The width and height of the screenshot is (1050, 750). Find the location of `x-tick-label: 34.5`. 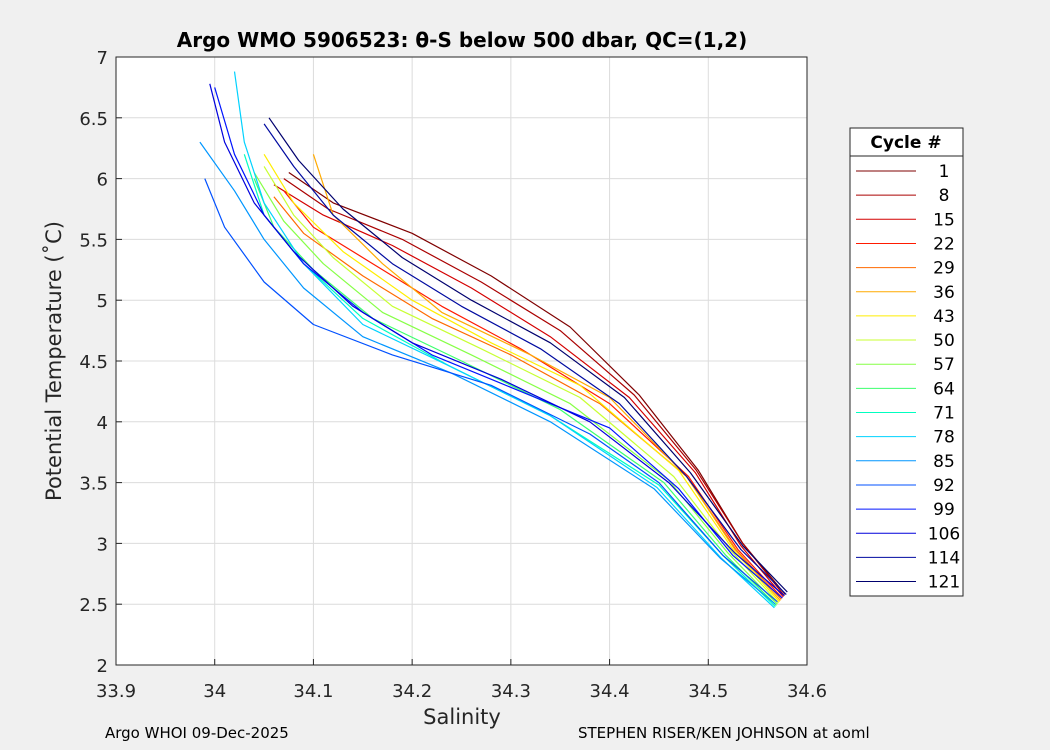

x-tick-label: 34.5 is located at coordinates (708, 691).